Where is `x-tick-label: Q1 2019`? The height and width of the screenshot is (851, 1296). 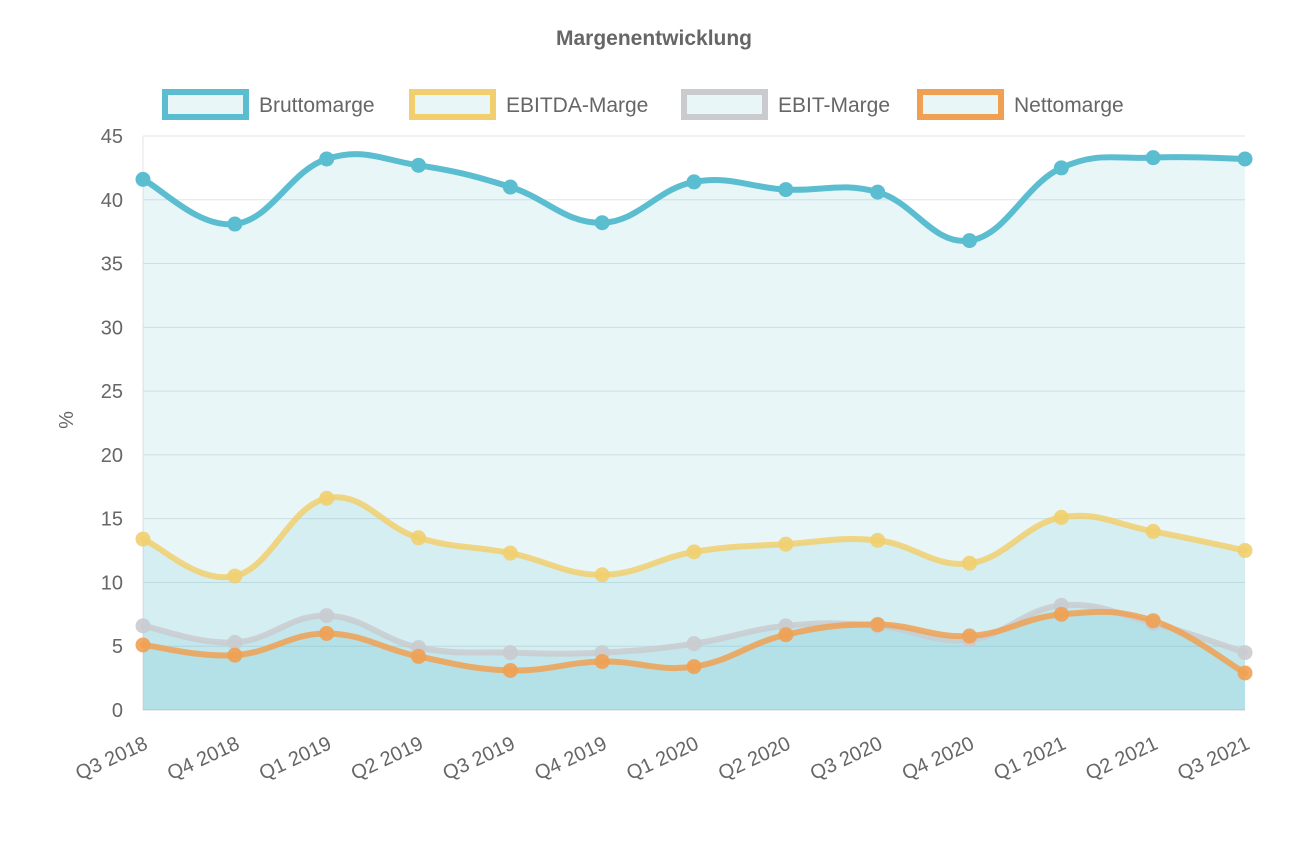
x-tick-label: Q1 2019 is located at coordinates (295, 759).